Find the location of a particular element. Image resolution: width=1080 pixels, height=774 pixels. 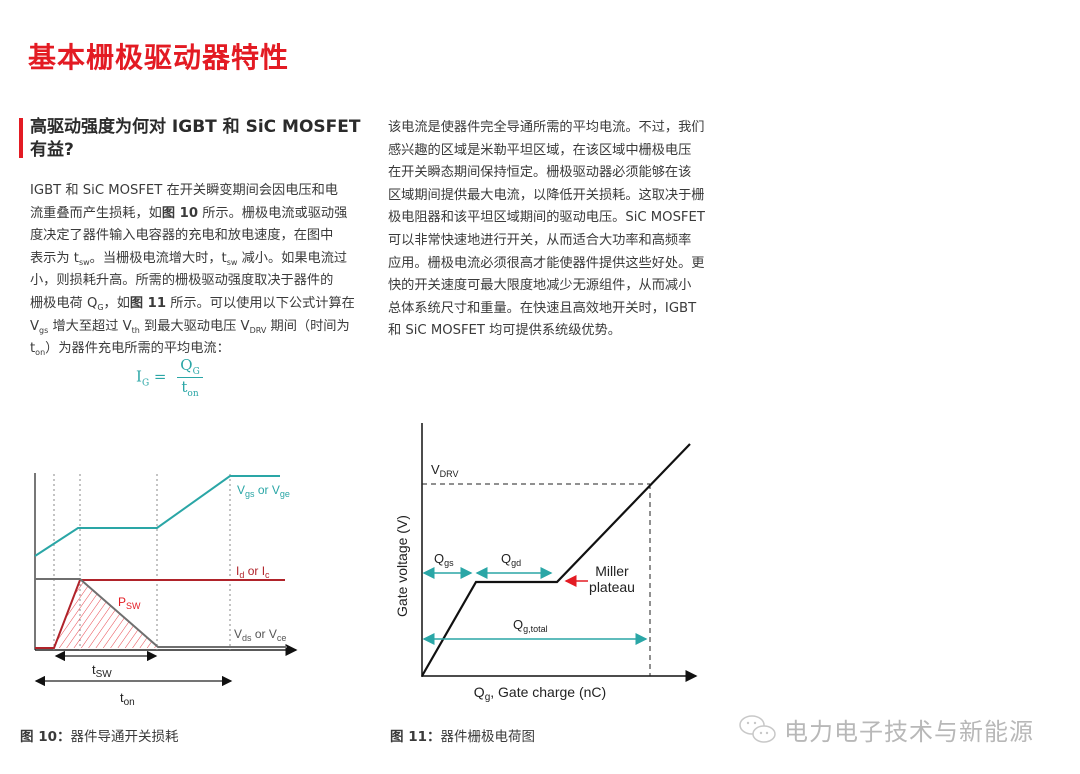

gate-charge-curve is located at coordinates (556, 560).